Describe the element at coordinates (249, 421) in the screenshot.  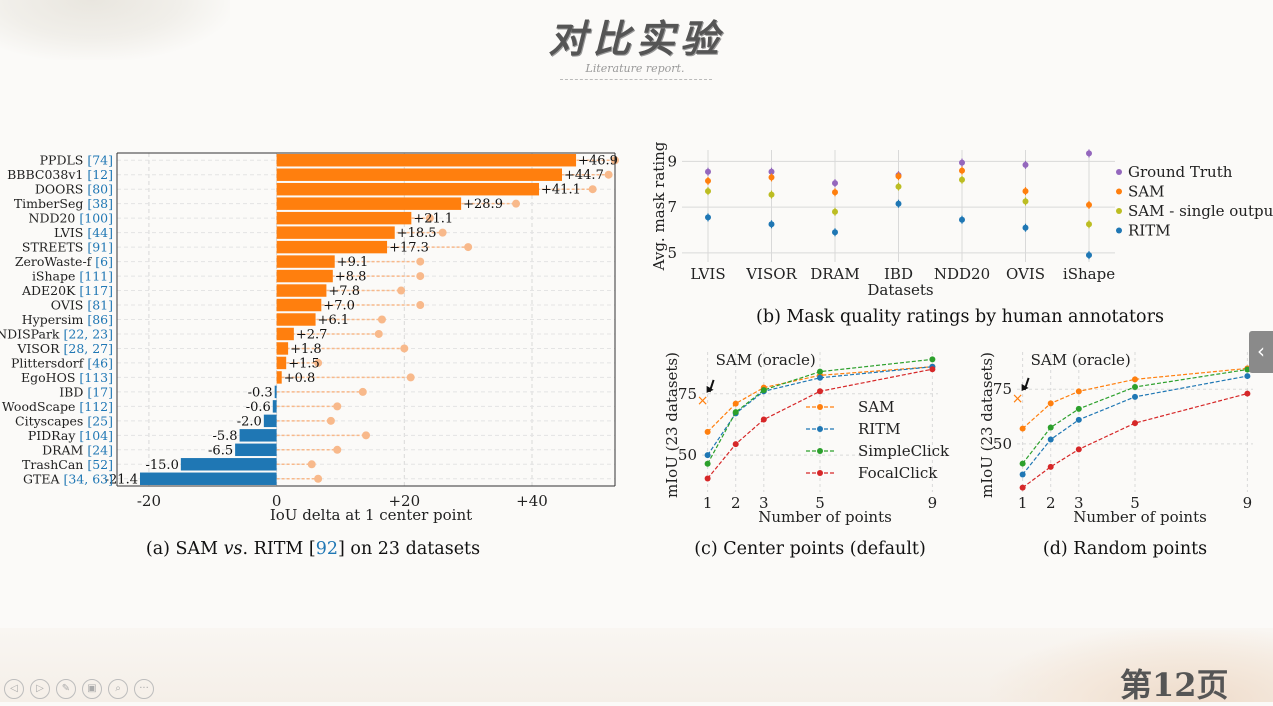
I see `bar-value-label: -2.0` at that location.